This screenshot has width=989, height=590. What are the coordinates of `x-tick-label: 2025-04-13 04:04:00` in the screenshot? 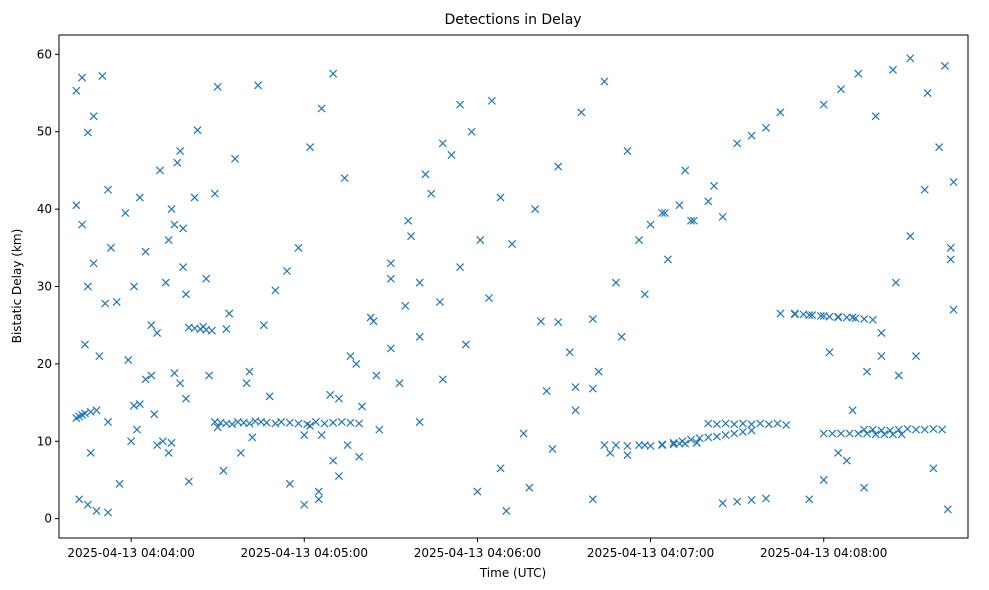 It's located at (130, 553).